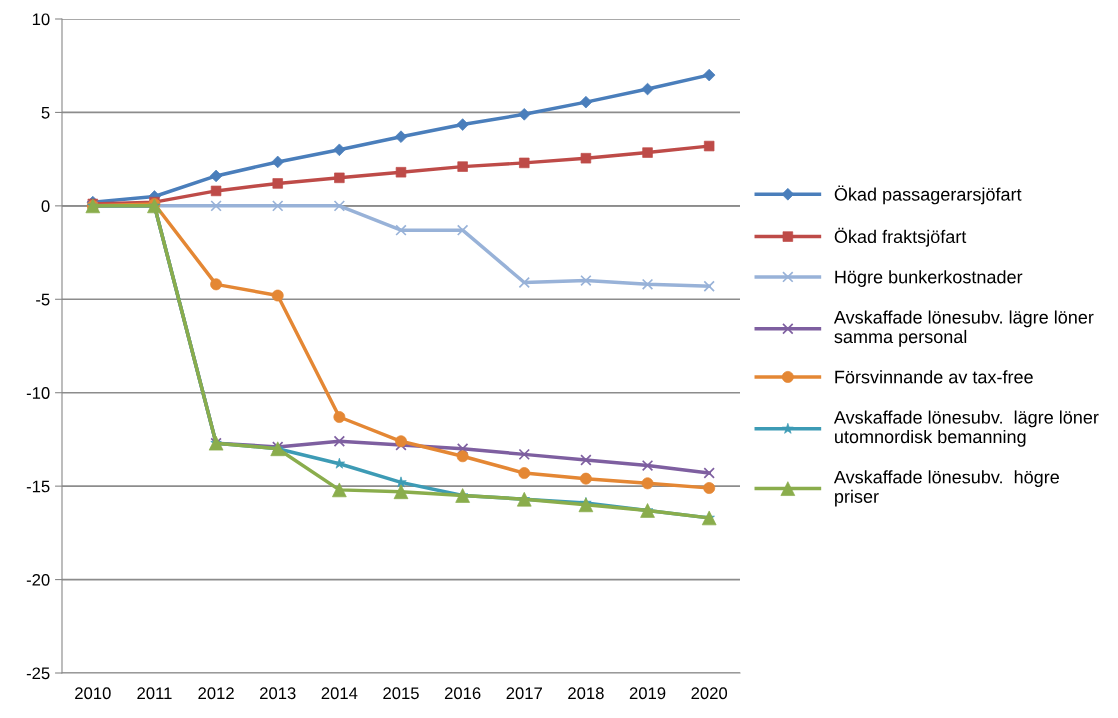 The width and height of the screenshot is (1118, 718). I want to click on y-tick-label: 5, so click(45, 113).